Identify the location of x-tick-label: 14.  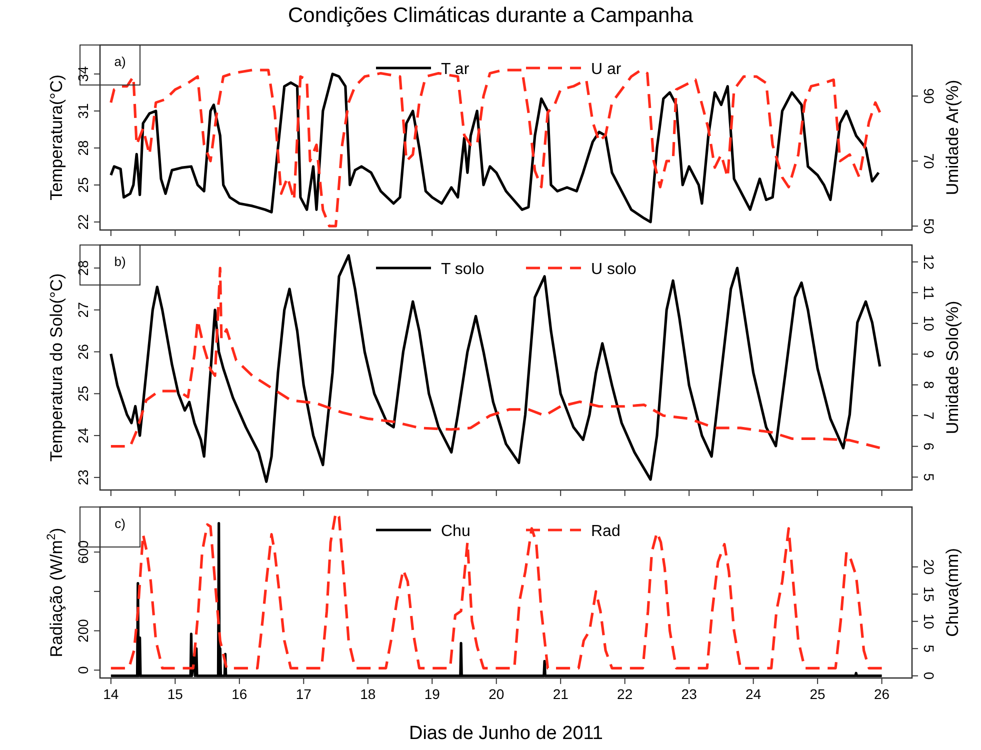
(111, 694).